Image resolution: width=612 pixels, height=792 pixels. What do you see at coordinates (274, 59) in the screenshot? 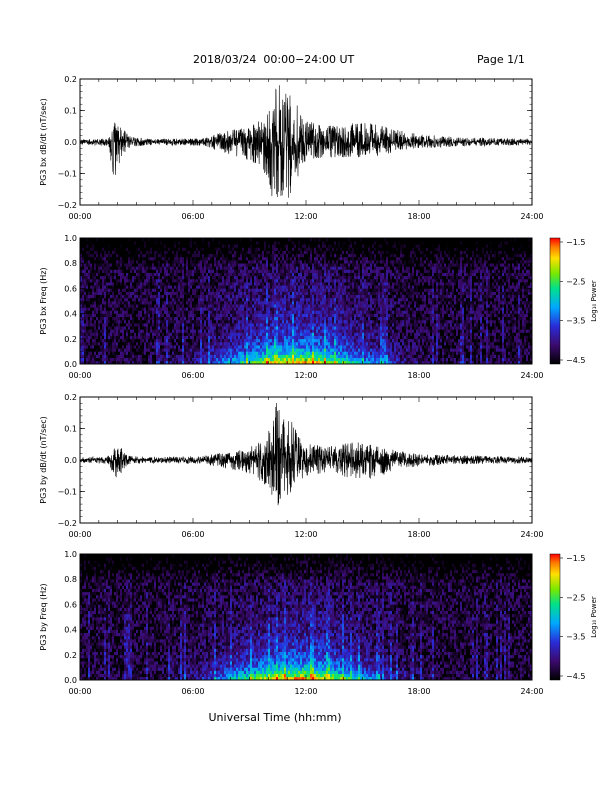
I see `figure-title: 2018/03/24 00:00−24:00 UT` at bounding box center [274, 59].